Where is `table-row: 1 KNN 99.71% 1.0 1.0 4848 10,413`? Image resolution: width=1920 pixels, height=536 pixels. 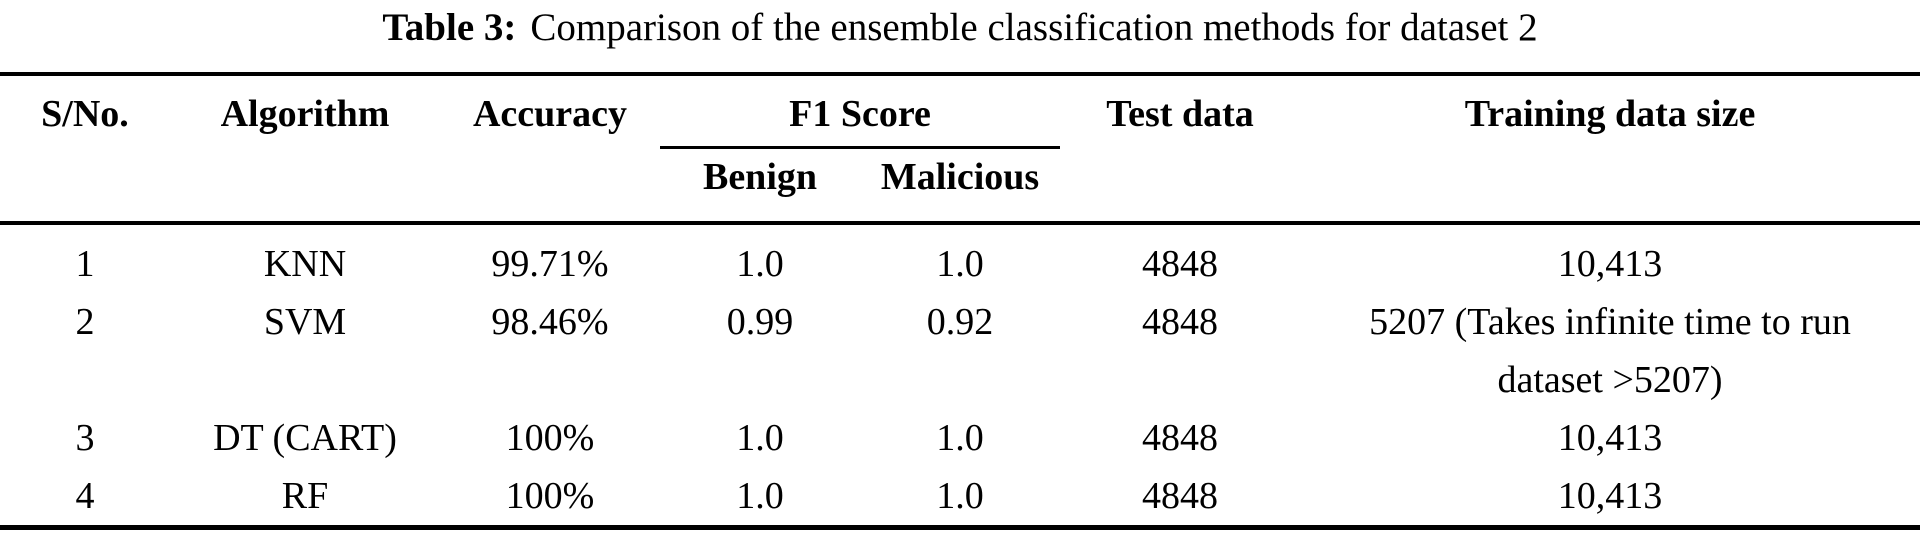
table-row: 1 KNN 99.71% 1.0 1.0 4848 10,413 is located at coordinates (960, 258).